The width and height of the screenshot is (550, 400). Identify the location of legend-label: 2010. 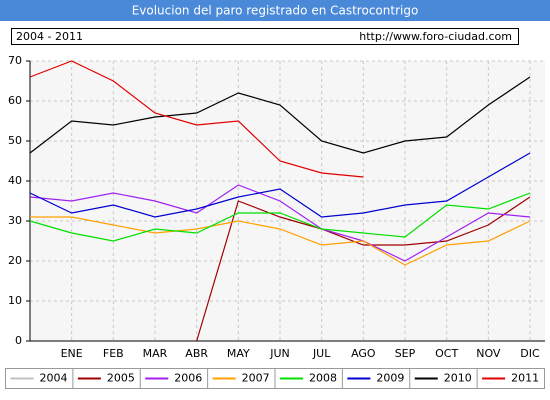
(458, 378).